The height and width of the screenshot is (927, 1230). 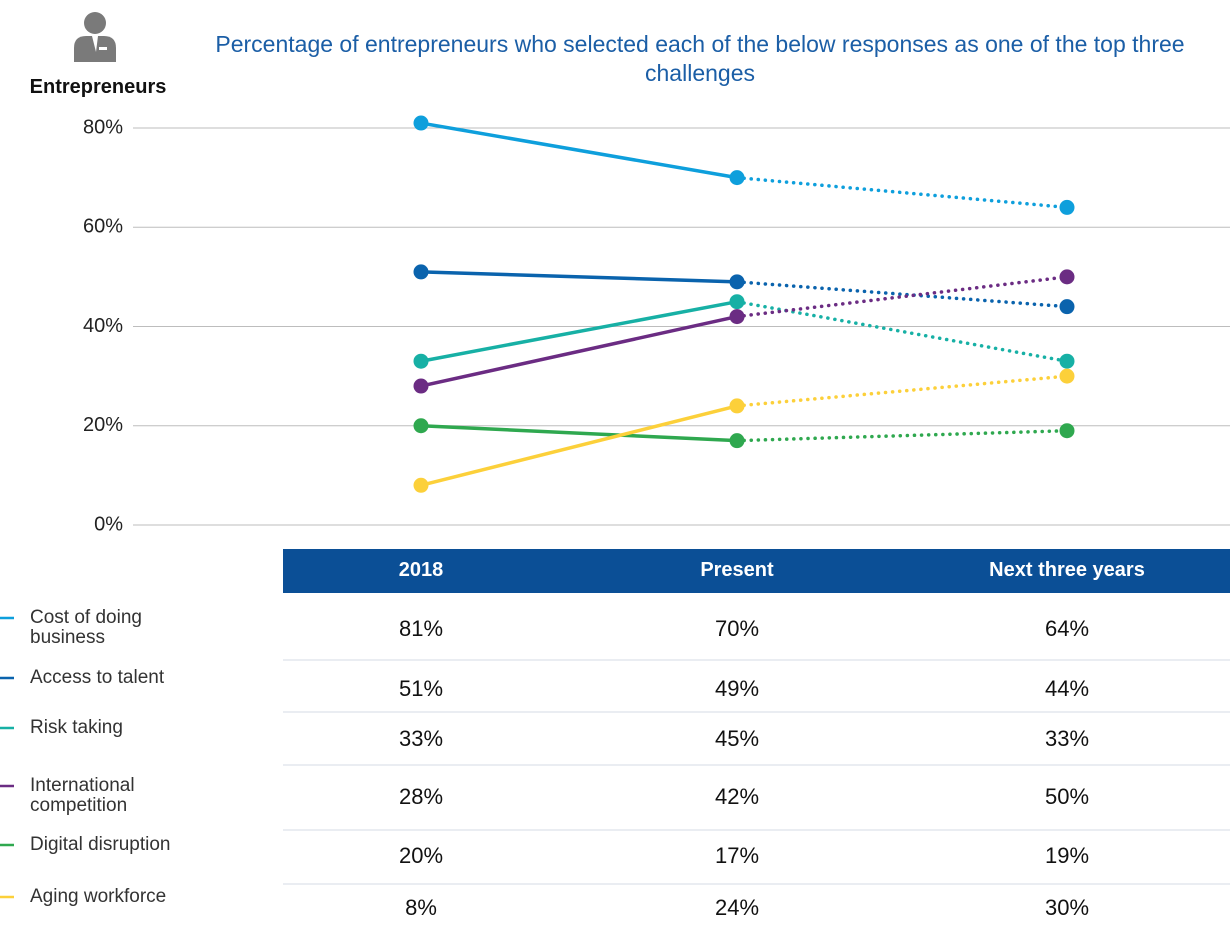 I want to click on column-header: 2018, so click(x=421, y=570).